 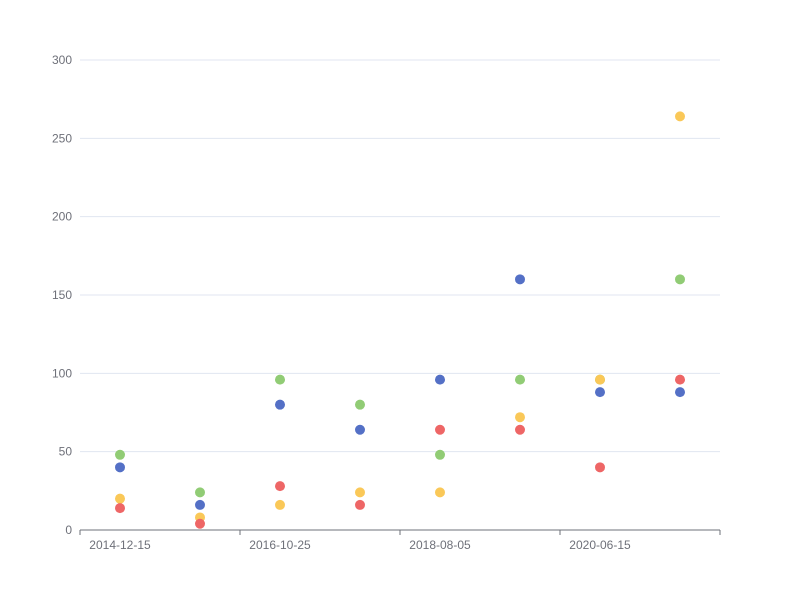 What do you see at coordinates (400, 540) in the screenshot?
I see `x-axis: 2014-12-15 2016-10-25 2018-08-05 2020-06-15` at bounding box center [400, 540].